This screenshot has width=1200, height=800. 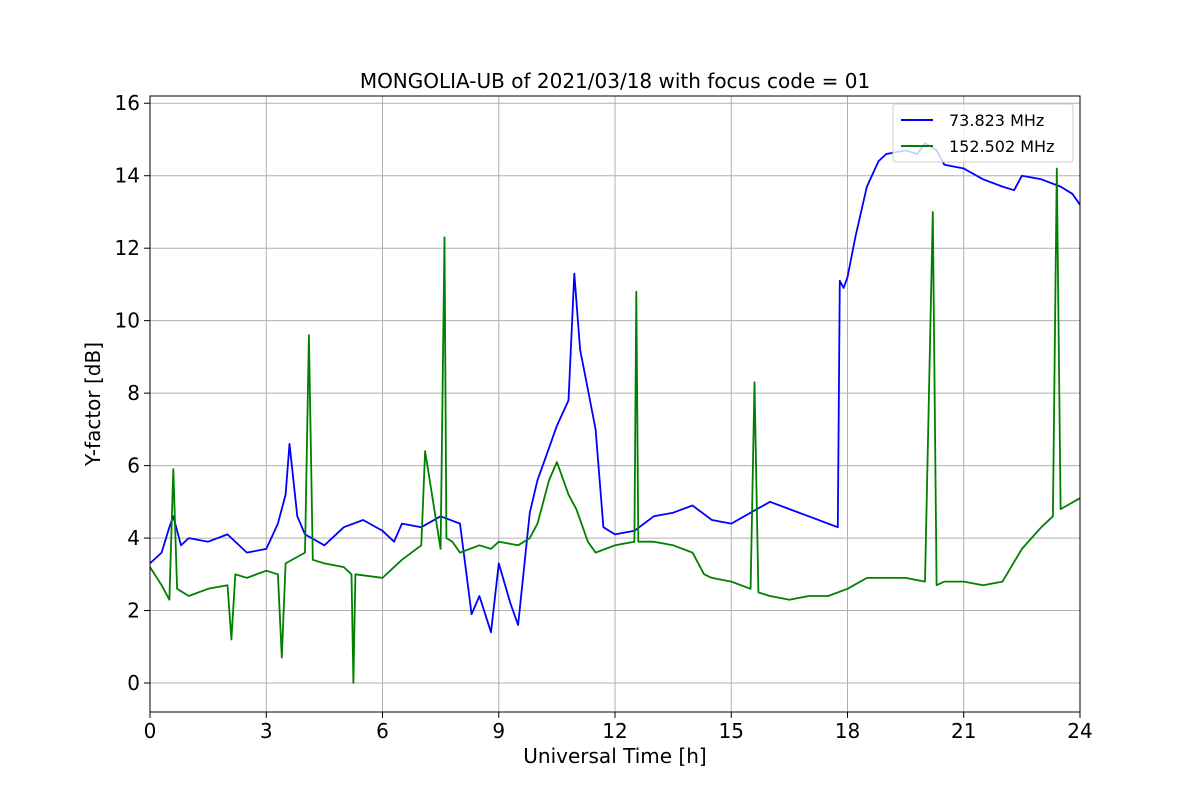 What do you see at coordinates (133, 538) in the screenshot?
I see `y-tick-label: 4` at bounding box center [133, 538].